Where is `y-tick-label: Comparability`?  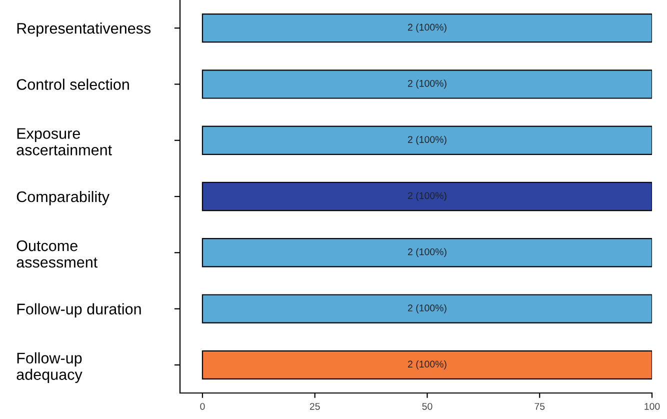 y-tick-label: Comparability is located at coordinates (63, 198).